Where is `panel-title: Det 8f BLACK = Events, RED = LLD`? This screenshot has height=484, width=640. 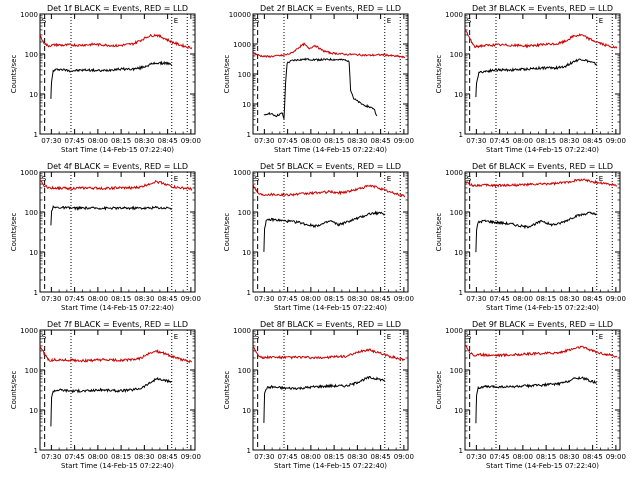 panel-title: Det 8f BLACK = Events, RED = LLD is located at coordinates (330, 324).